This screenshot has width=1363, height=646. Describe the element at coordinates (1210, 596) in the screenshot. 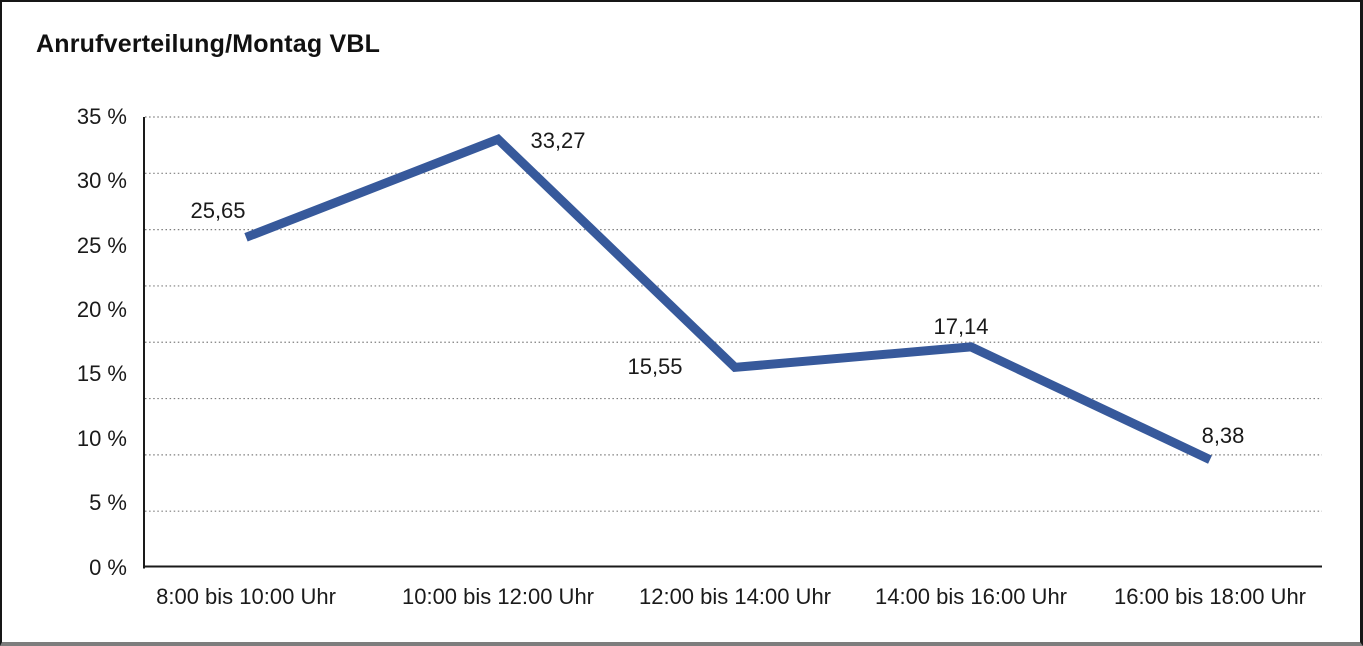

I see `x-axis-category-label: 16:00 bis 18:00 Uhr` at that location.